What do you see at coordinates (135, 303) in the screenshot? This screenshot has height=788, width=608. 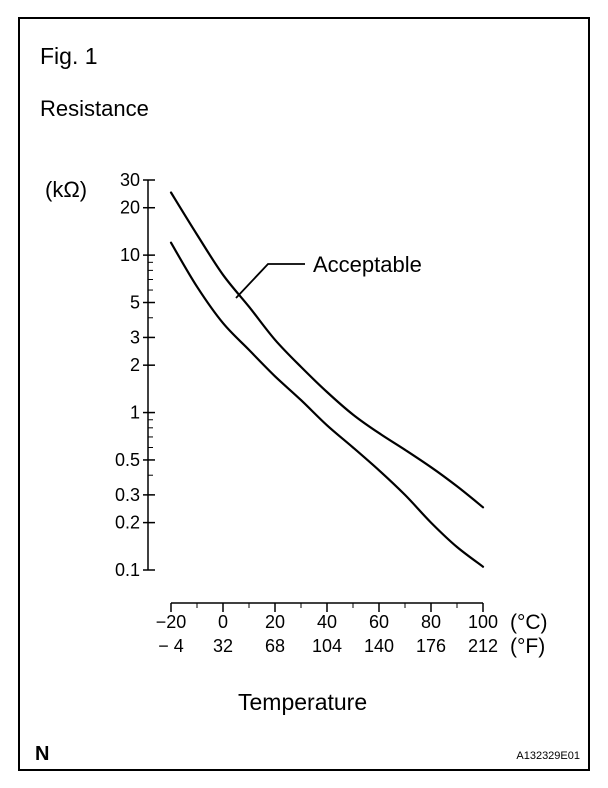 I see `y-tick-label: 5` at bounding box center [135, 303].